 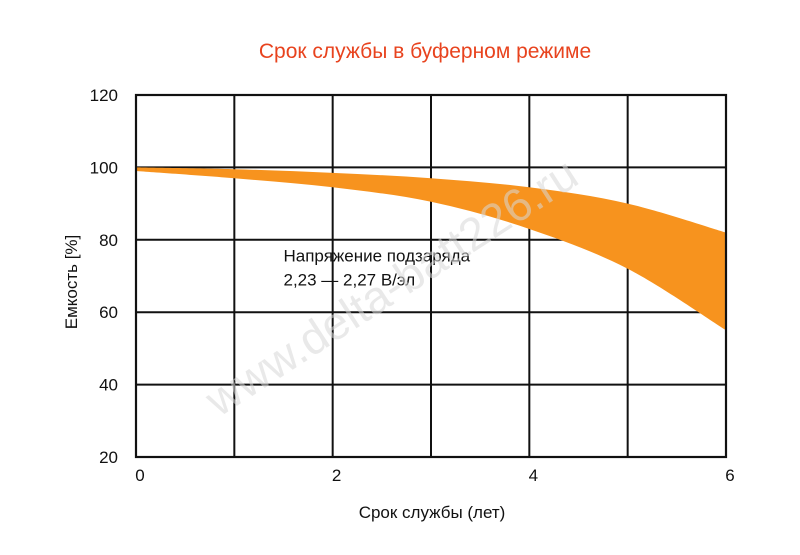 What do you see at coordinates (108, 385) in the screenshot?
I see `y-tick-label: 40` at bounding box center [108, 385].